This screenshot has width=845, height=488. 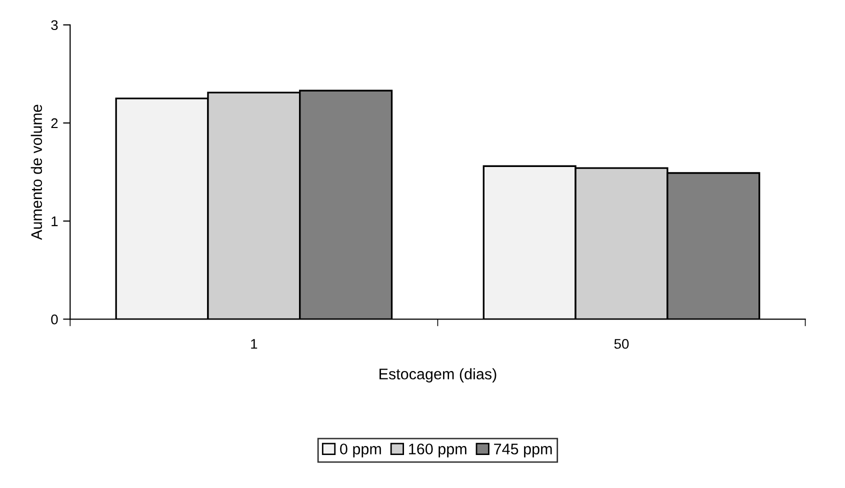 What do you see at coordinates (54, 319) in the screenshot?
I see `y-tick-label: 0` at bounding box center [54, 319].